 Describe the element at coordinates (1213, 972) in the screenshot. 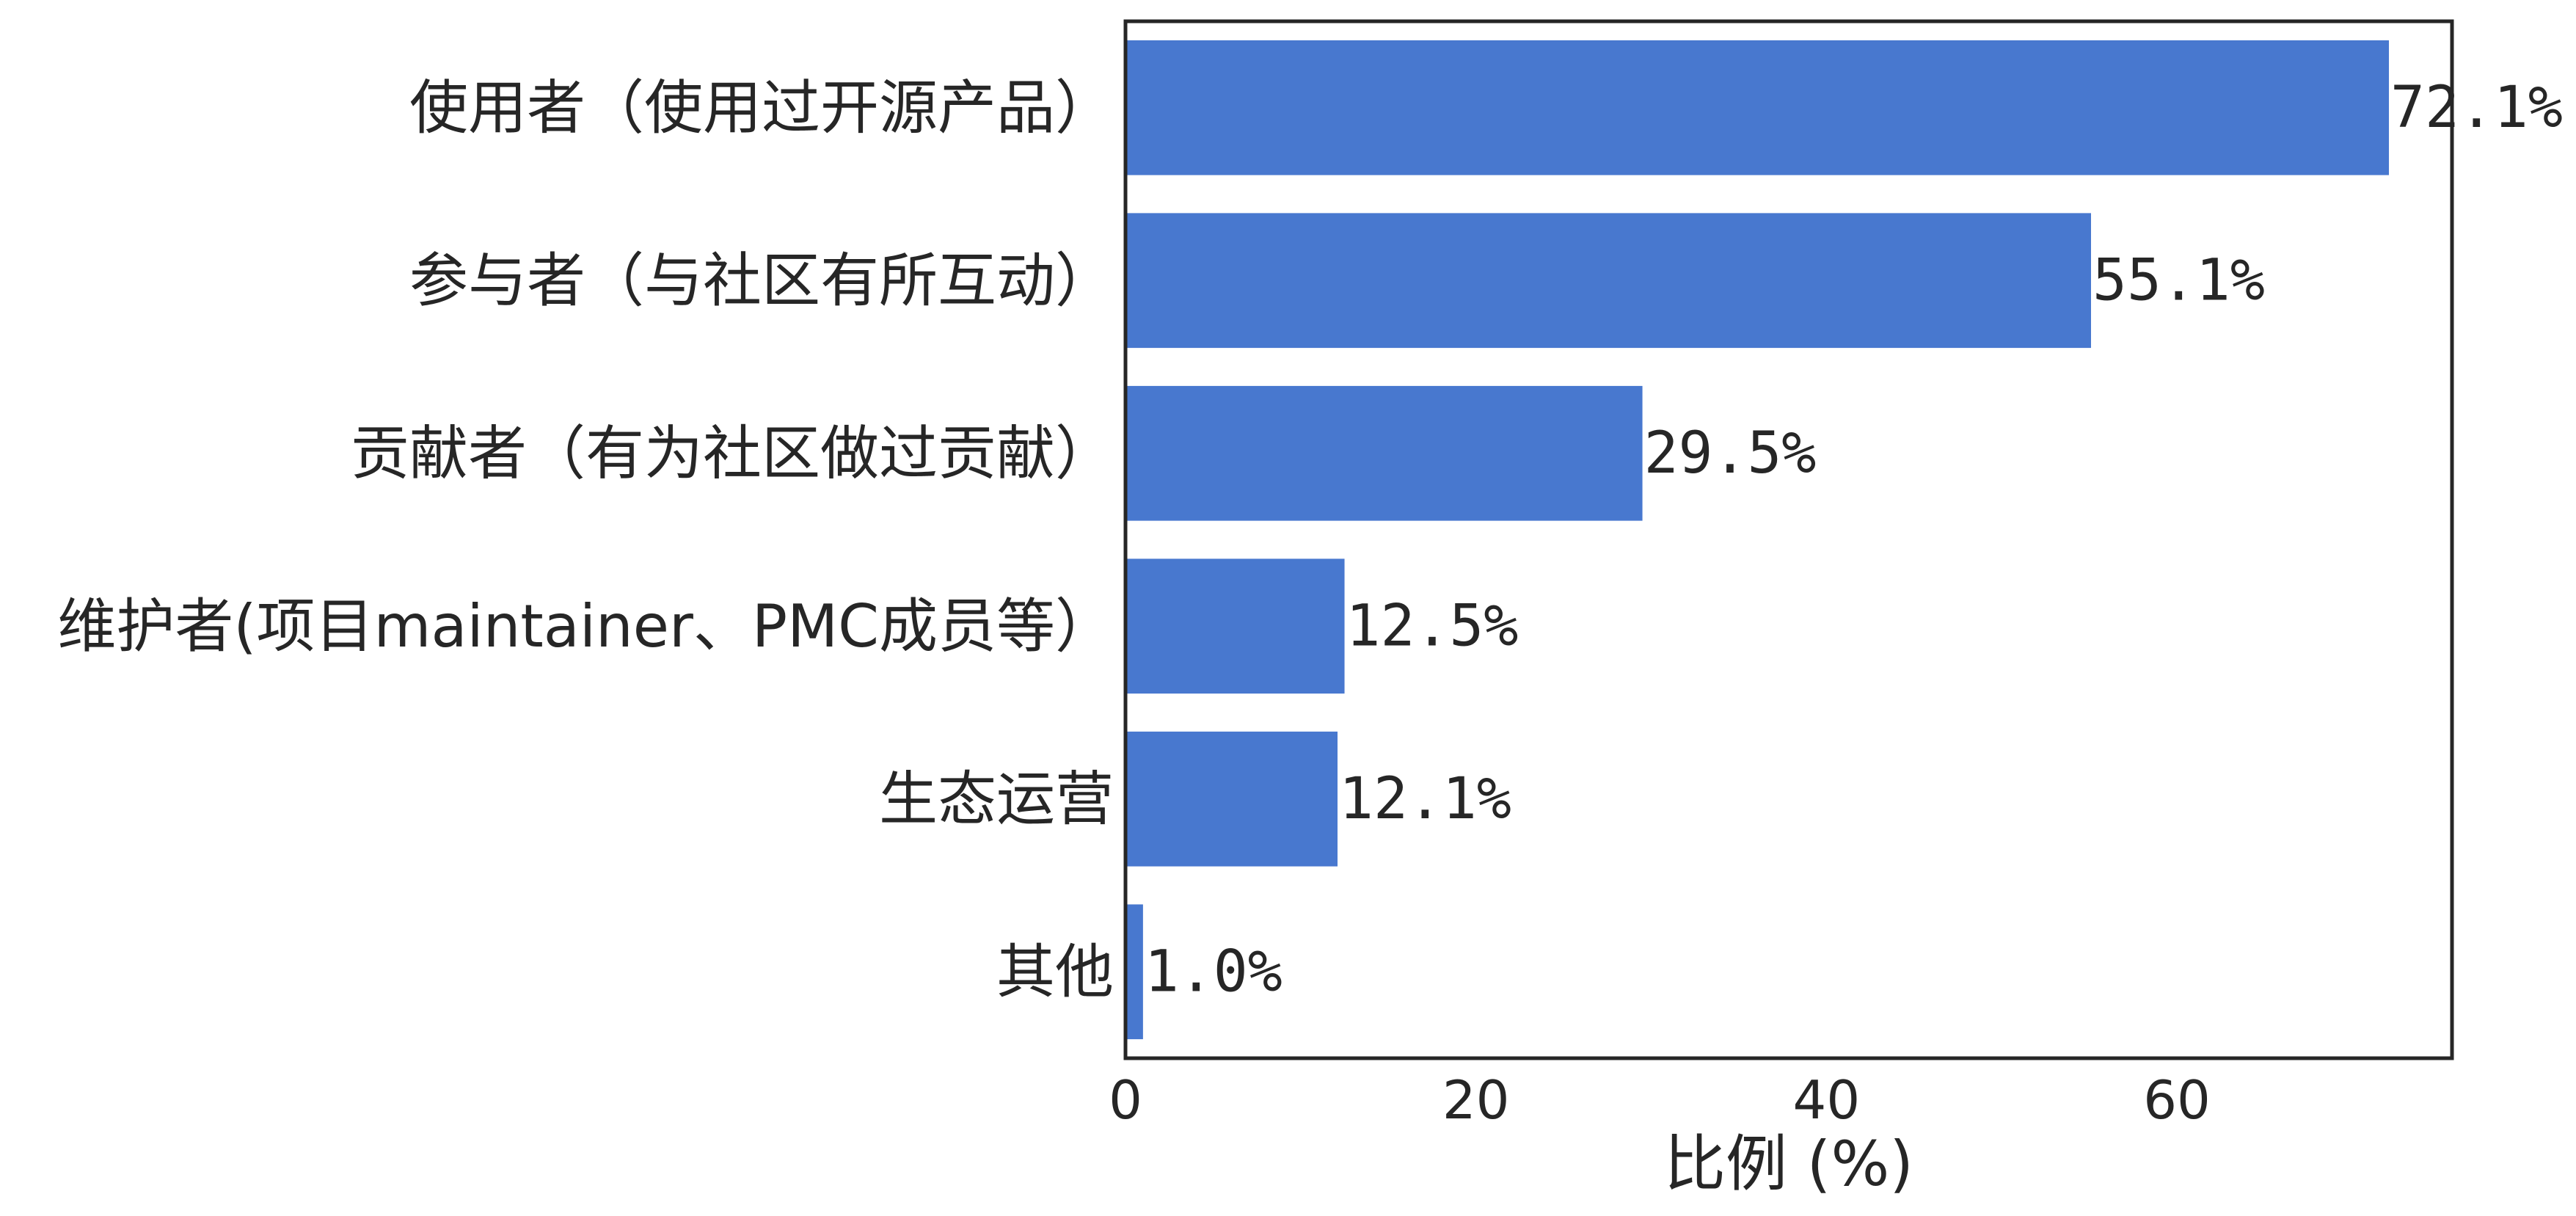

I see `value-label-5: 1.0%` at that location.